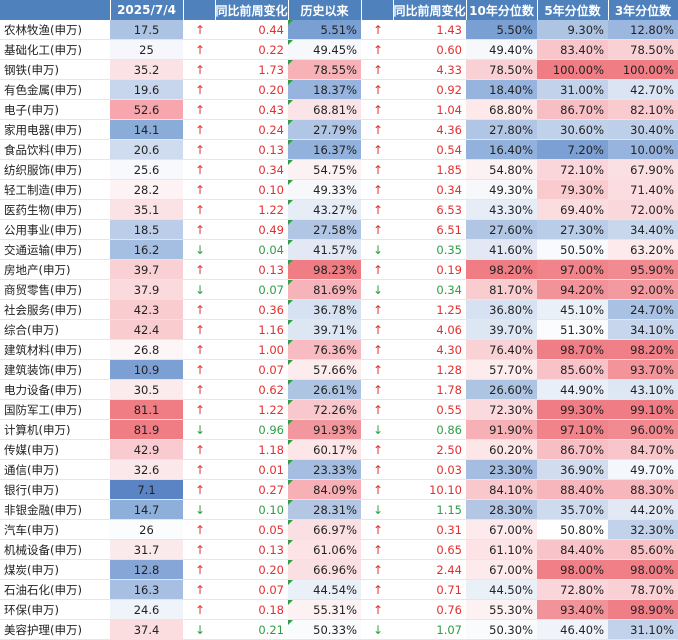 This screenshot has height=640, width=678. I want to click on percentile-10y-cell: 49.40%, so click(501, 49).